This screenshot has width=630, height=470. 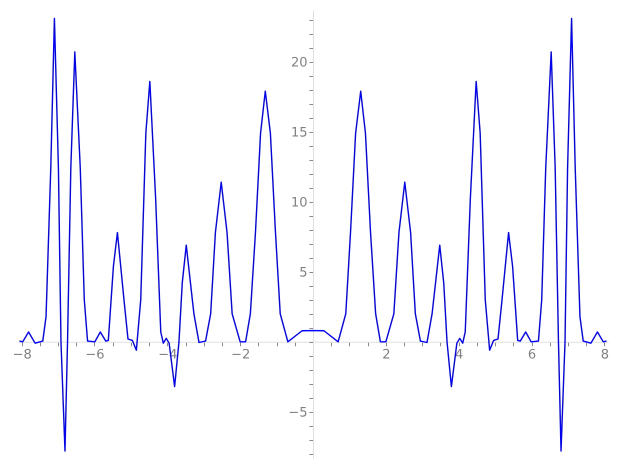 What do you see at coordinates (299, 202) in the screenshot?
I see `y-tick-label: 10` at bounding box center [299, 202].